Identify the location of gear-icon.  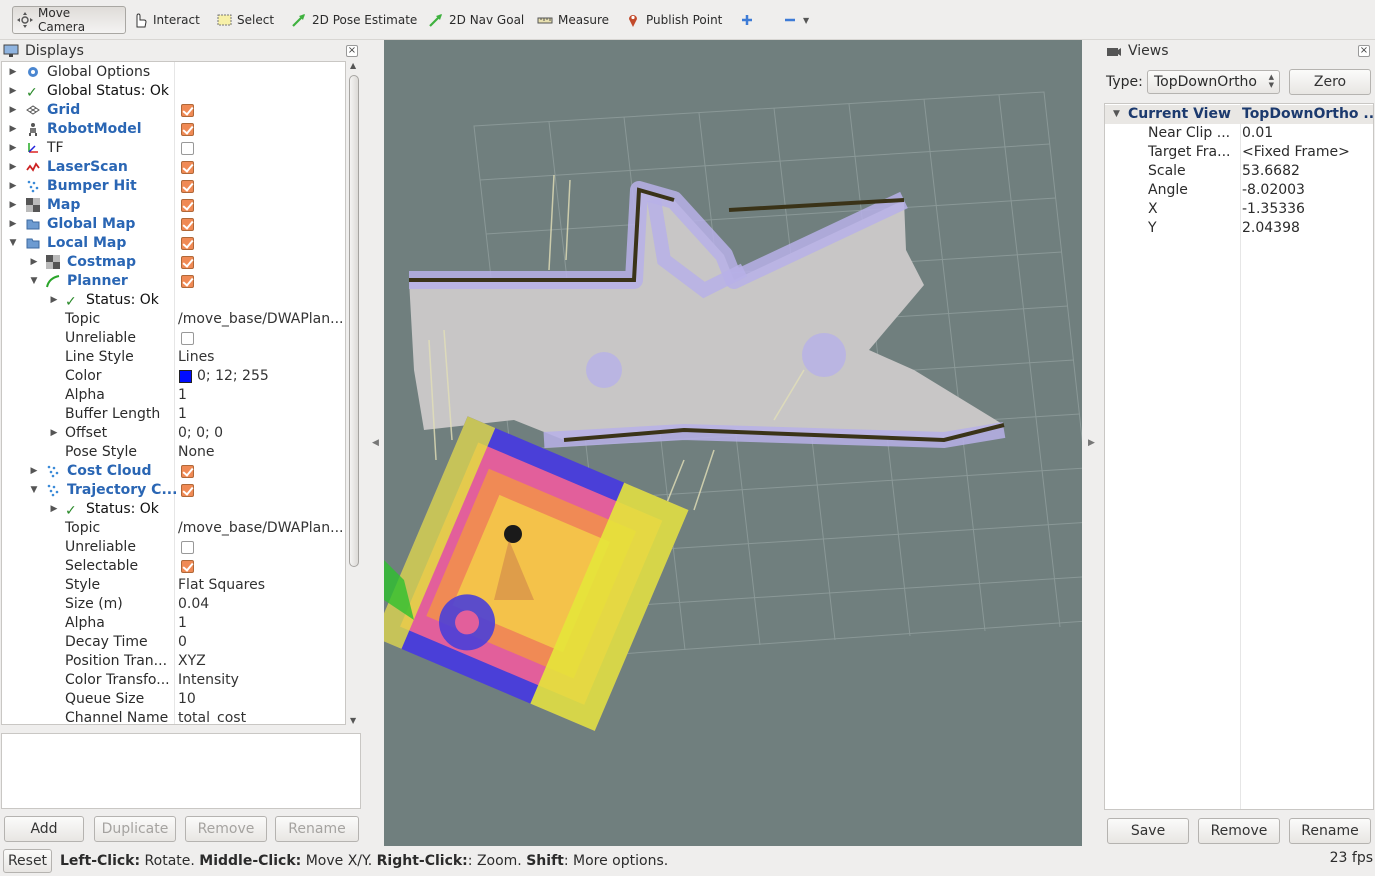
(33, 72).